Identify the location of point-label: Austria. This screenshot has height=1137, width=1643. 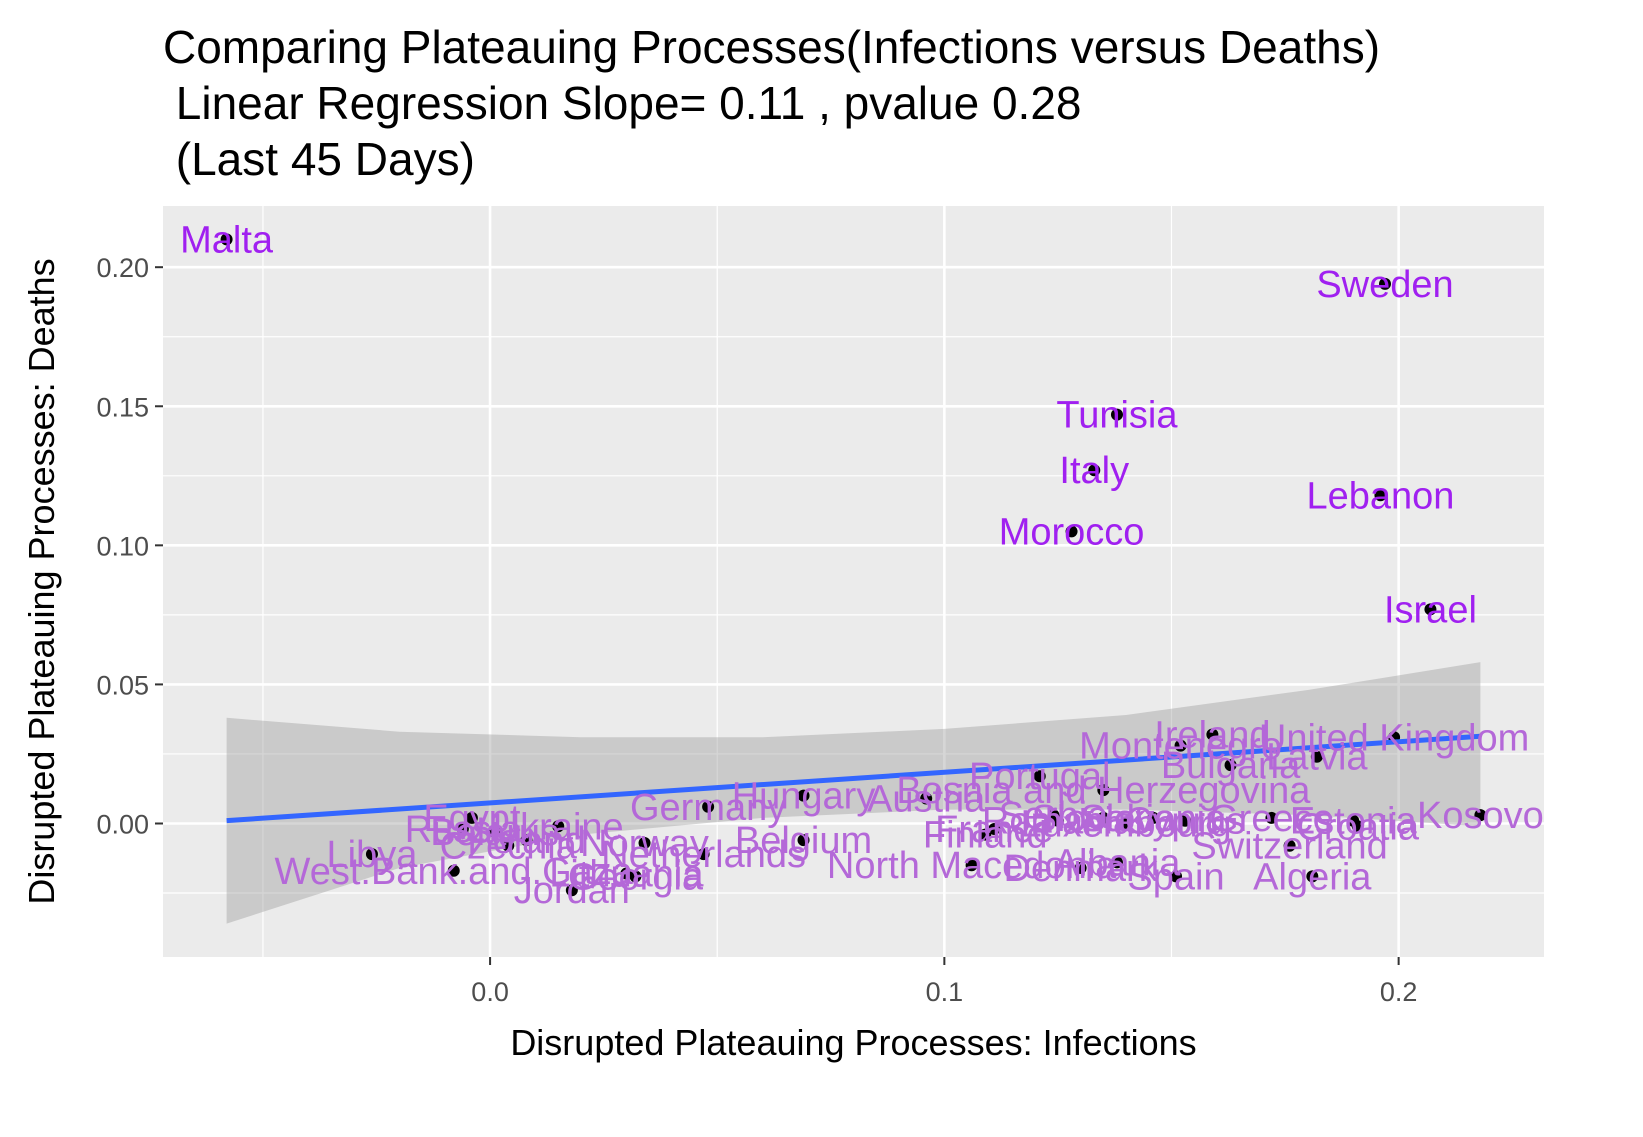
(926, 799).